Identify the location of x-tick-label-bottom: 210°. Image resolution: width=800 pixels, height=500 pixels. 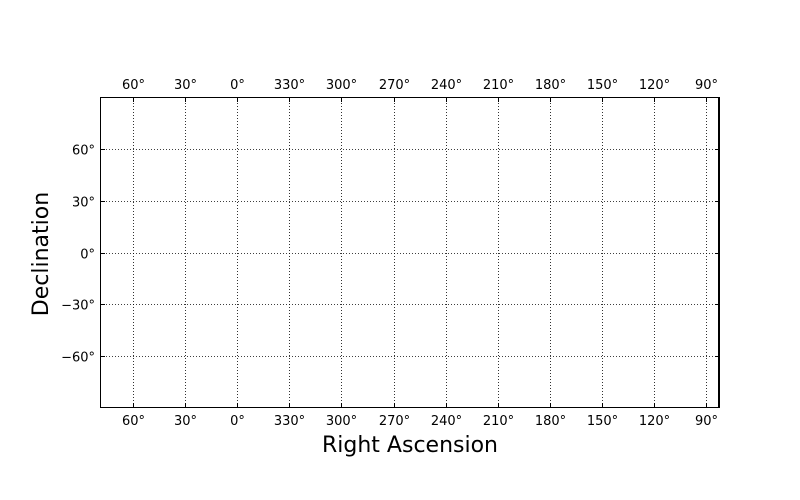
(498, 421).